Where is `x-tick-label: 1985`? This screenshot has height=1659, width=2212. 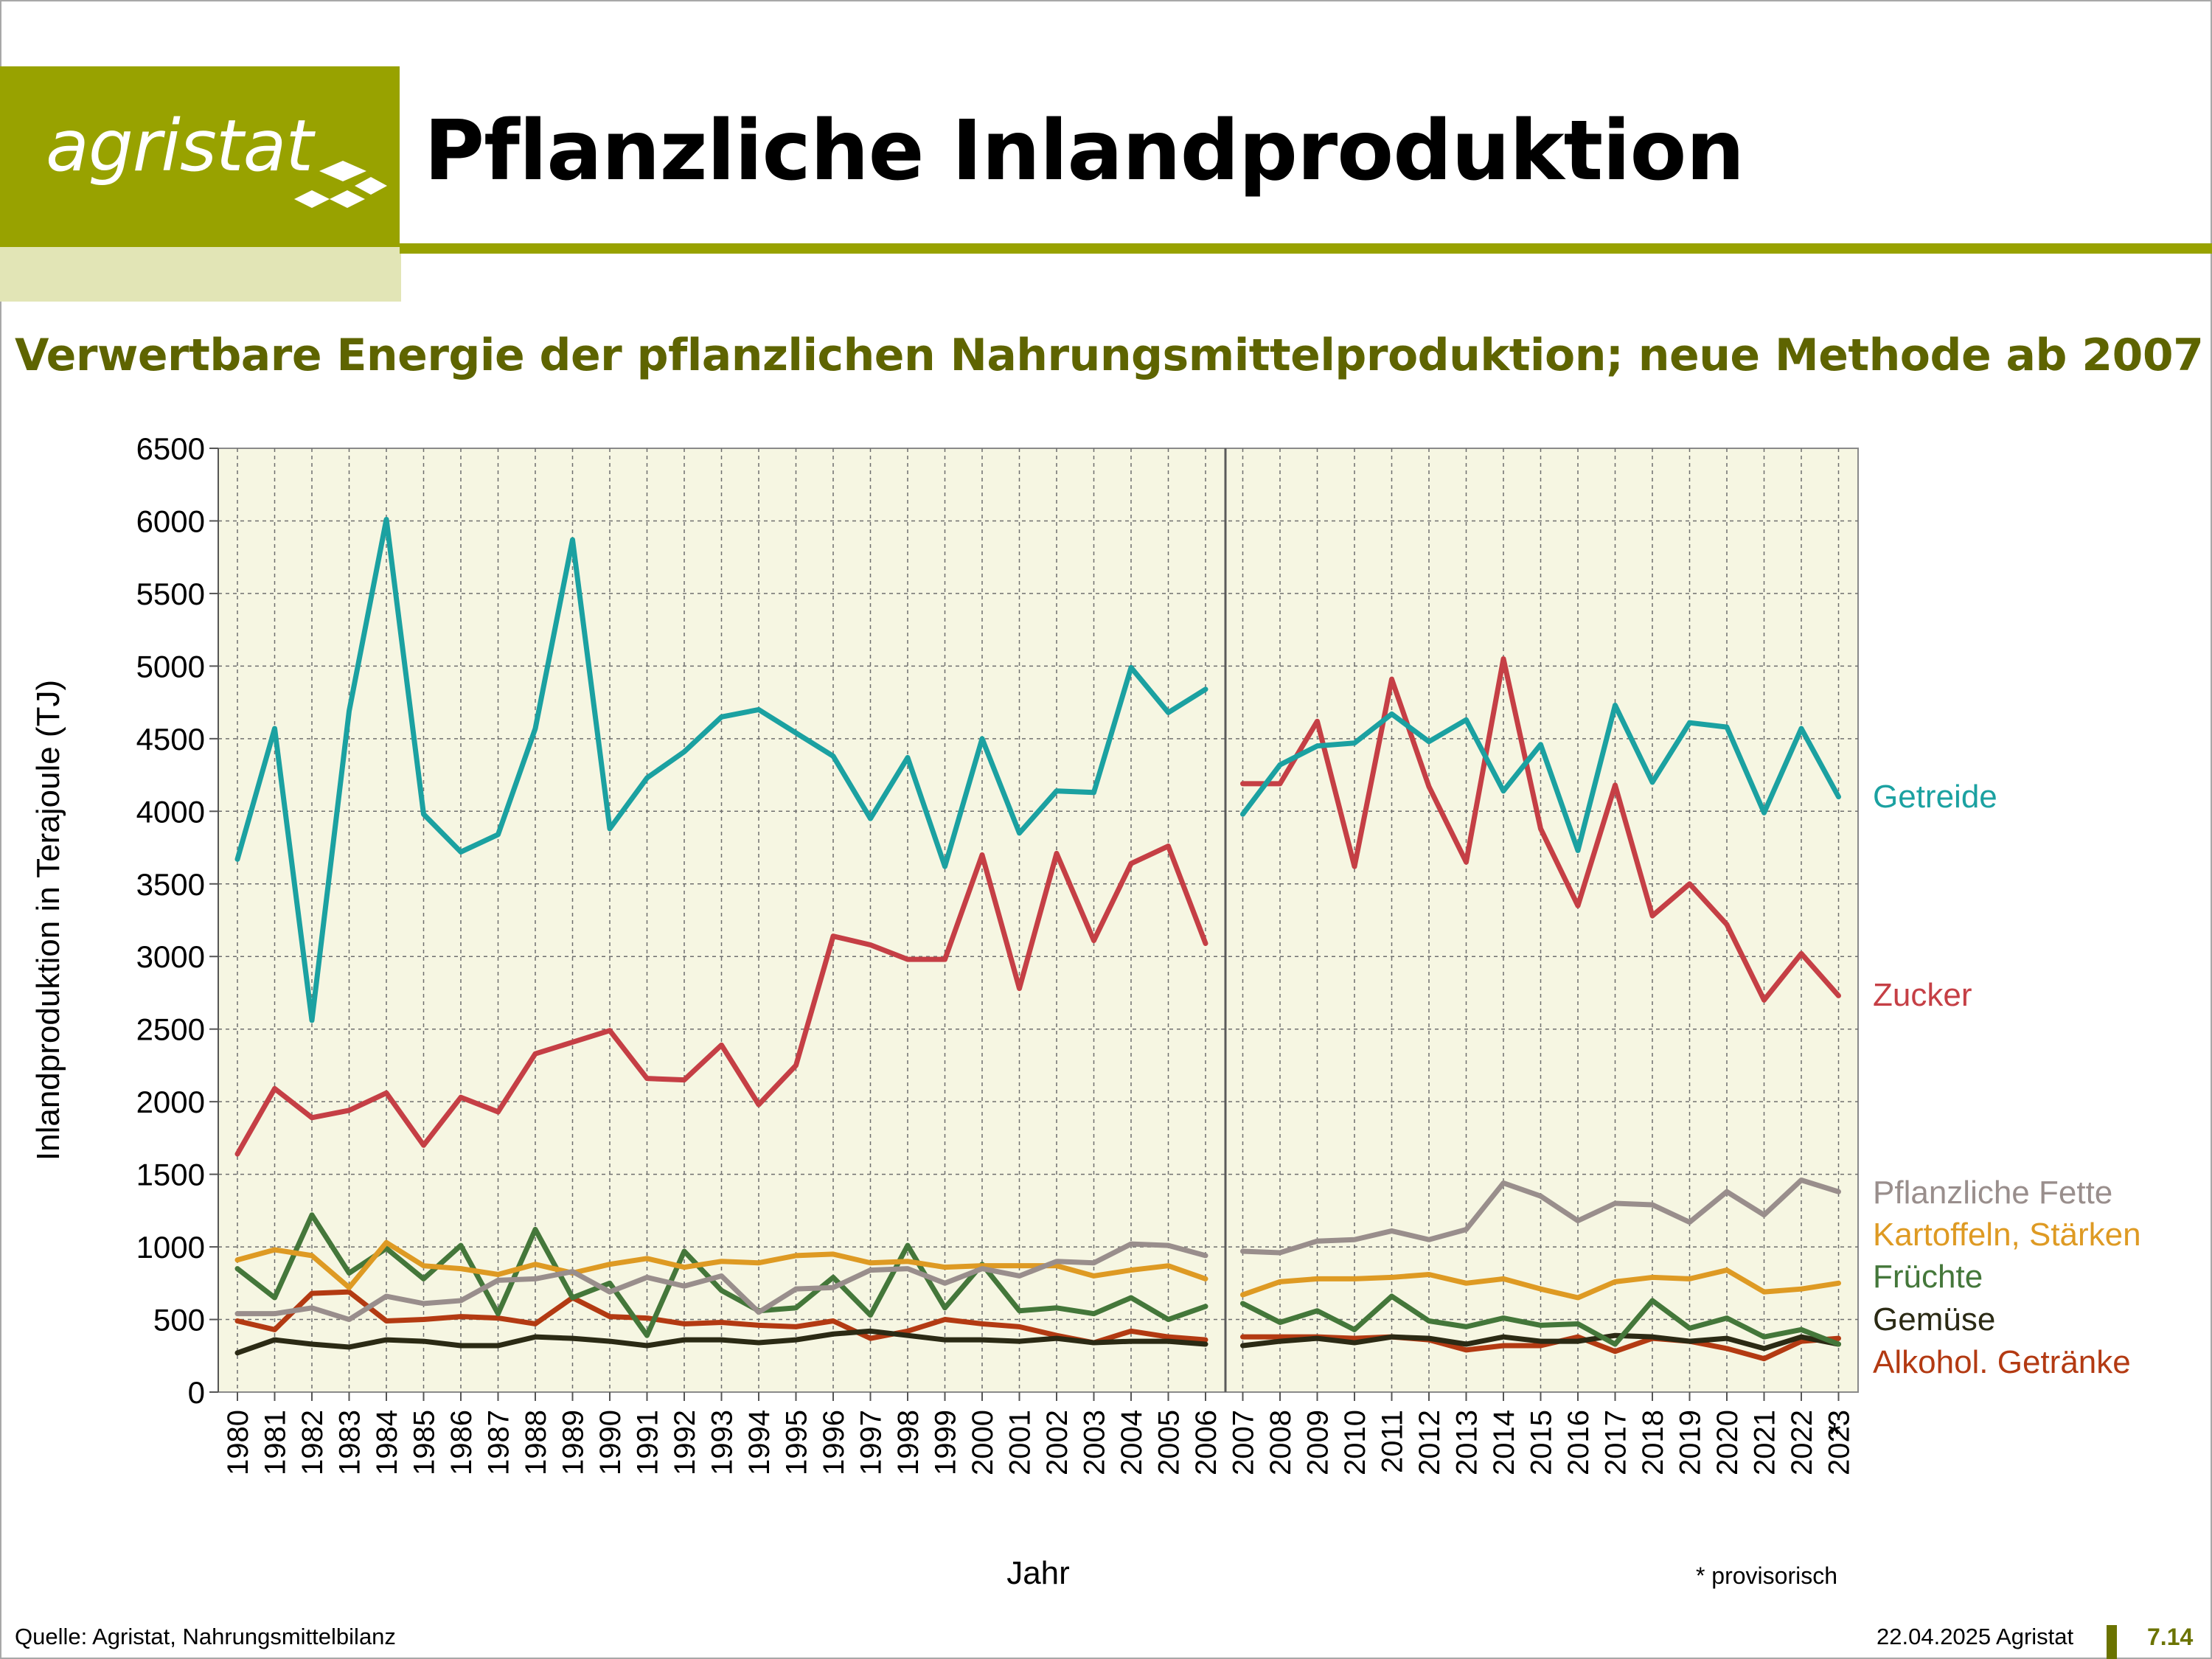
x-tick-label: 1985 is located at coordinates (424, 1442).